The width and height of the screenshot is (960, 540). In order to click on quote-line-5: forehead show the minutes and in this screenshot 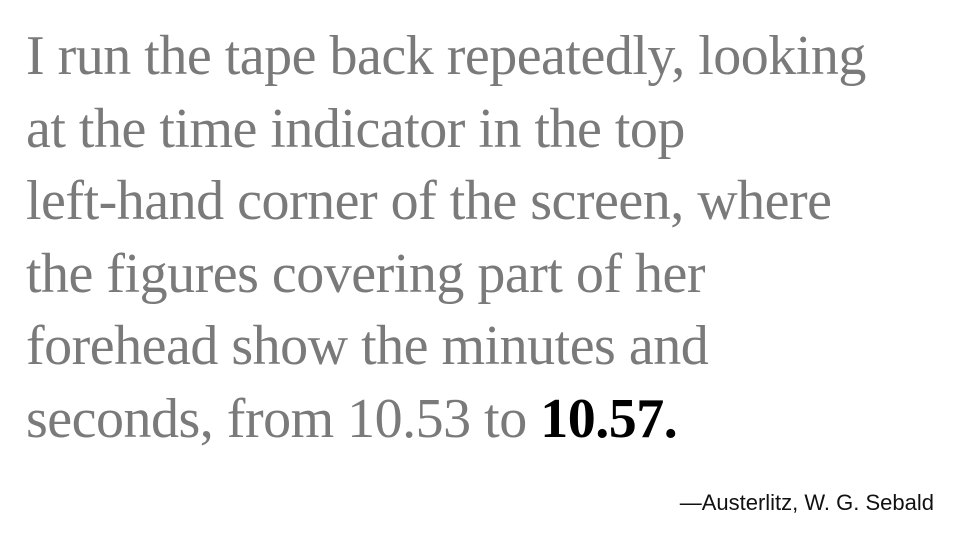, I will do `click(367, 346)`.